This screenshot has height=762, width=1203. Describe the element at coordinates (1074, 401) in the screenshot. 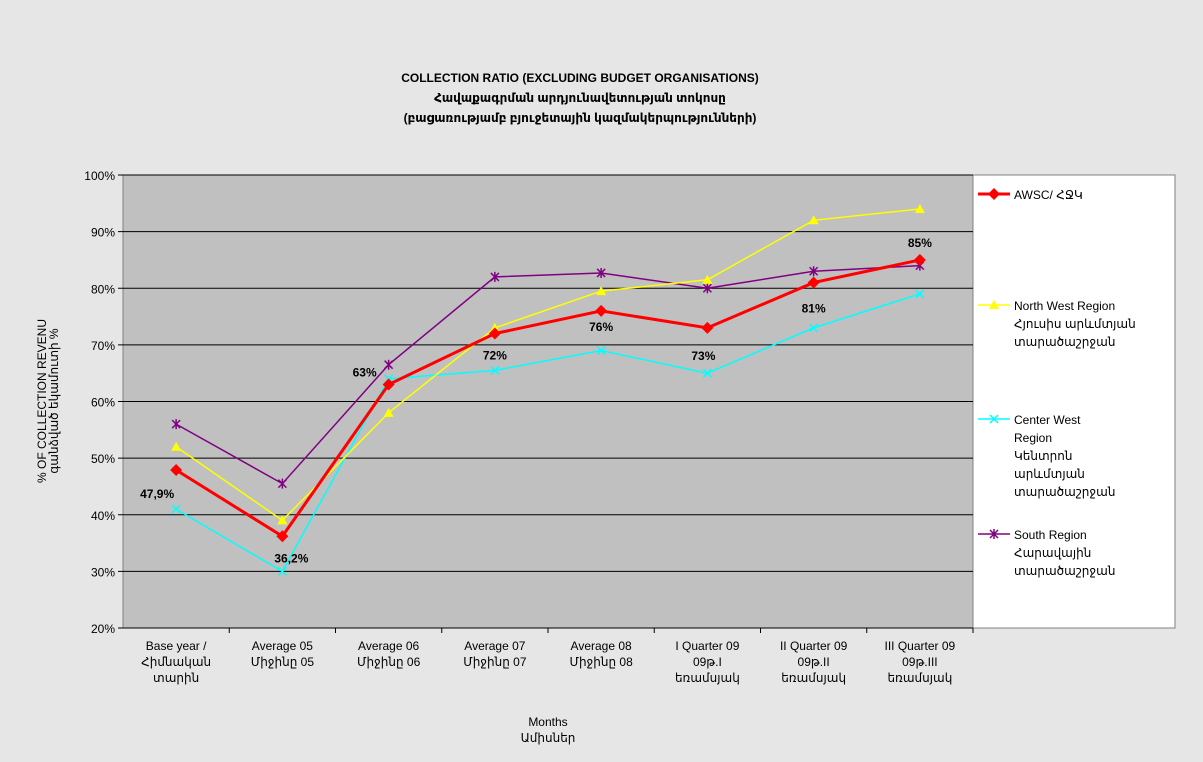

I see `legend-box` at that location.